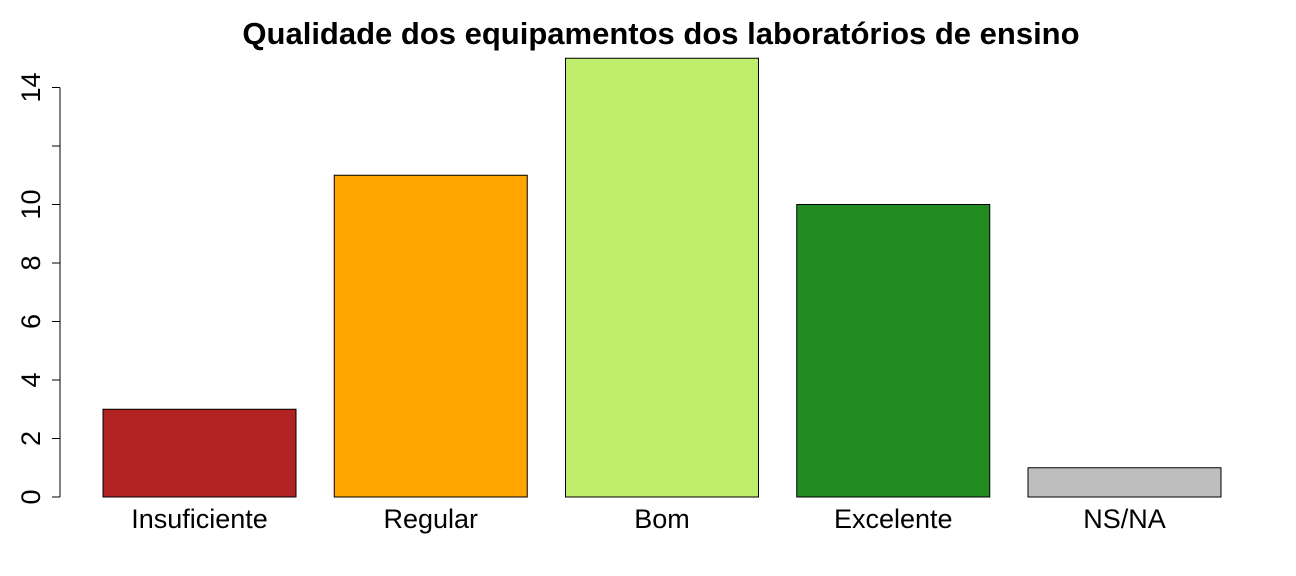 This screenshot has width=1296, height=576. I want to click on y-tick-label: 0, so click(31, 496).